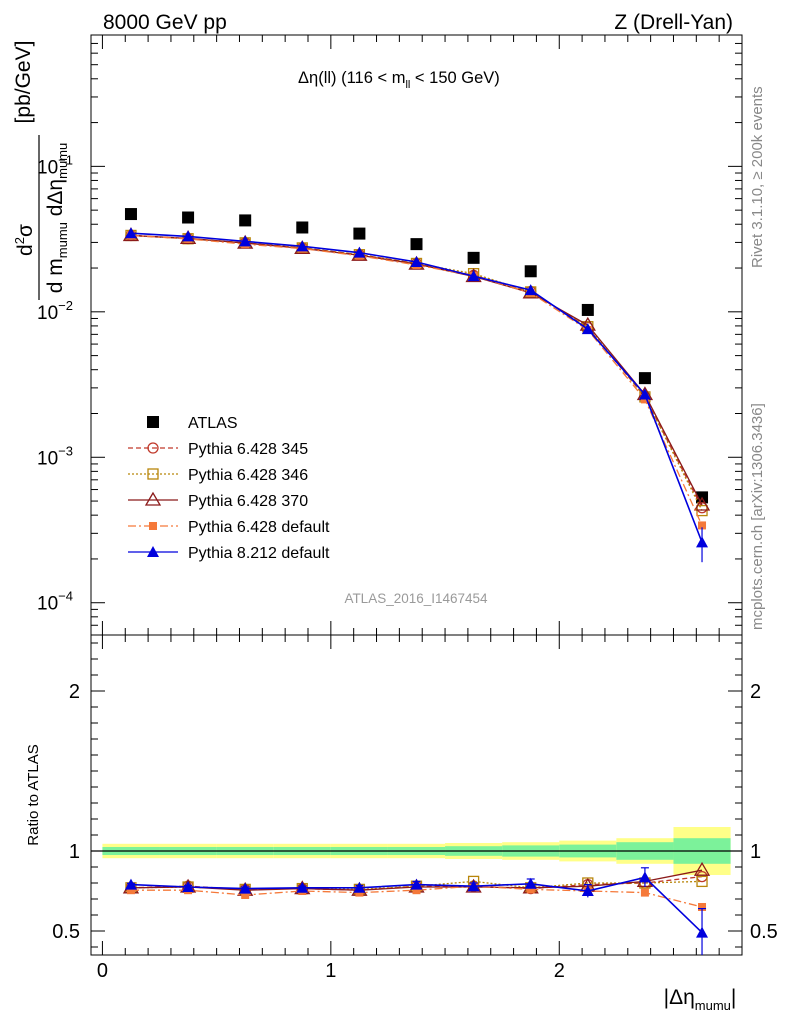 The width and height of the screenshot is (786, 1024). What do you see at coordinates (57, 218) in the screenshot?
I see `ylabel-denominator: d mmumu dΔηmumu` at bounding box center [57, 218].